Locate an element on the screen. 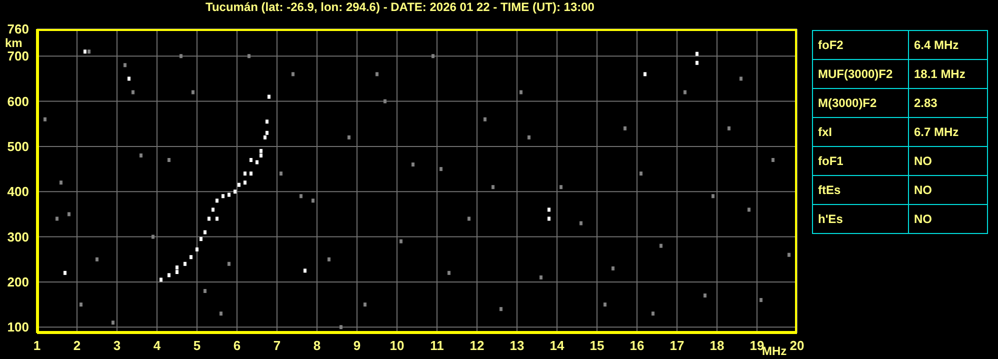 The width and height of the screenshot is (998, 359). text: 2.83 is located at coordinates (948, 103).